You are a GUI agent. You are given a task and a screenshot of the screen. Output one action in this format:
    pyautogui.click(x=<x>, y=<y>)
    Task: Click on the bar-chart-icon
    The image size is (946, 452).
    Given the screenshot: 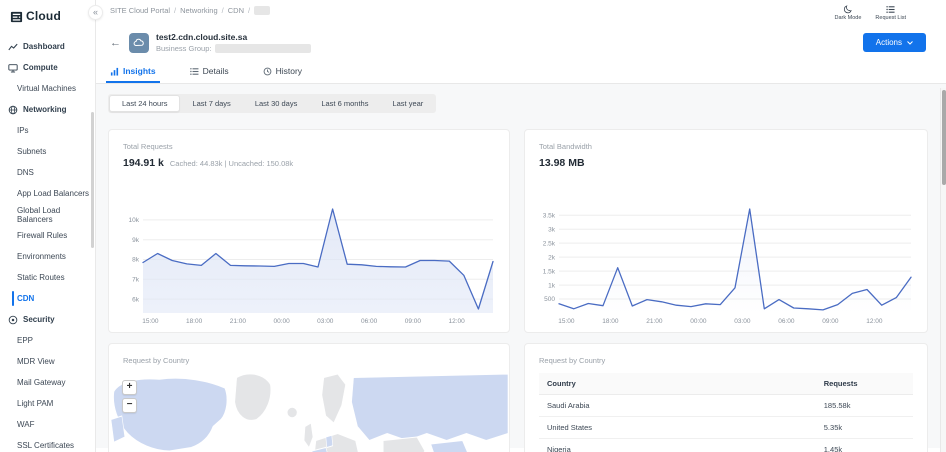 What is the action you would take?
    pyautogui.click(x=114, y=71)
    